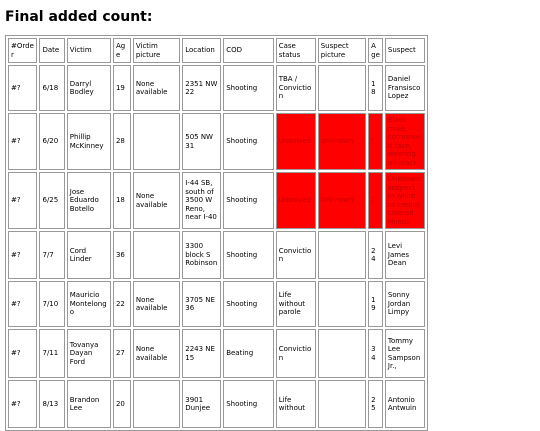  Describe the element at coordinates (121, 353) in the screenshot. I see `table-cell: 27` at that location.